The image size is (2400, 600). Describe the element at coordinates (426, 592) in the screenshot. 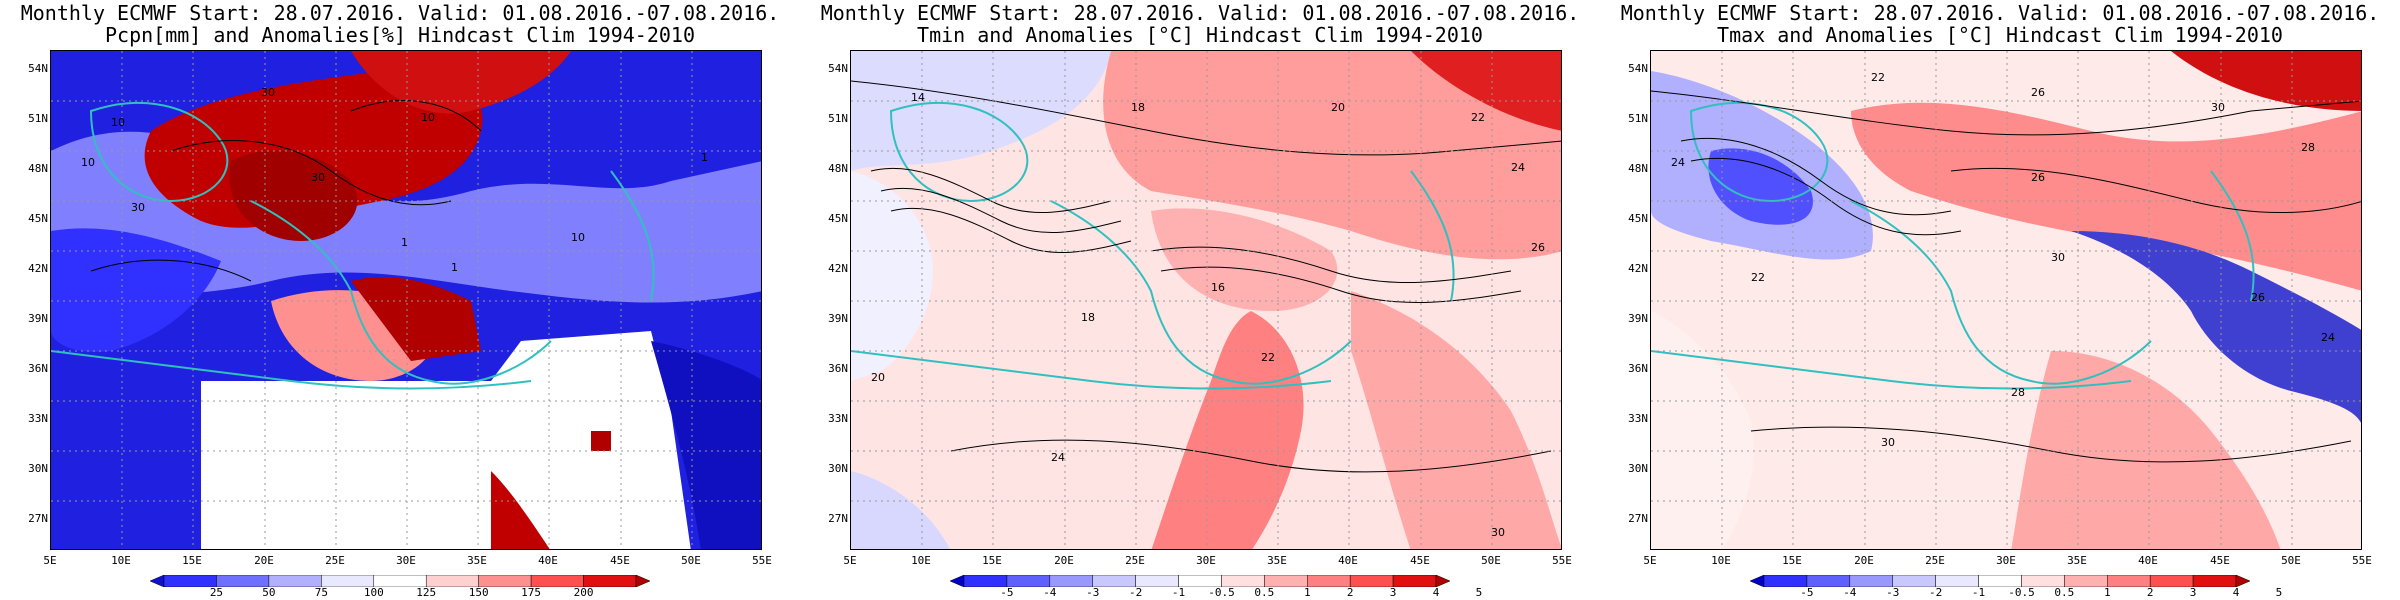

I see `colorbar-tick-label: 125` at that location.